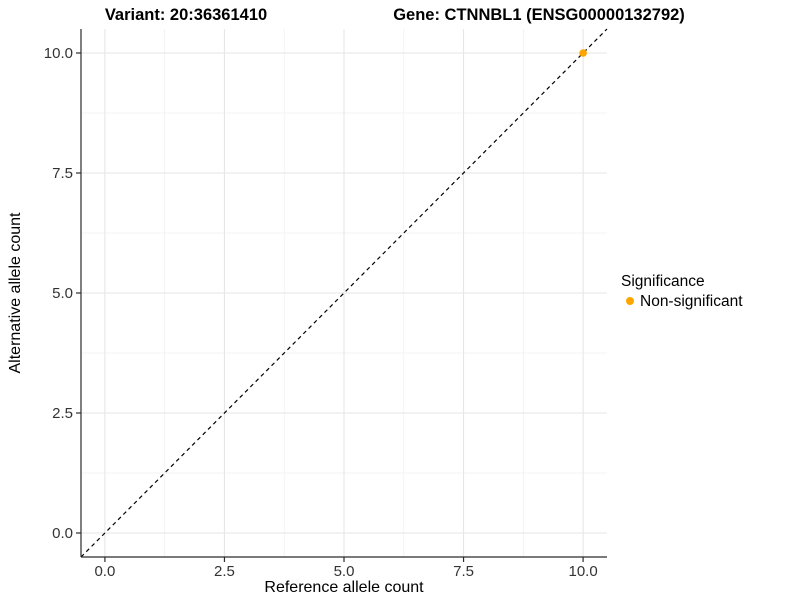 This screenshot has height=600, width=800. Describe the element at coordinates (582, 571) in the screenshot. I see `x-tick-label: 10.0` at that location.